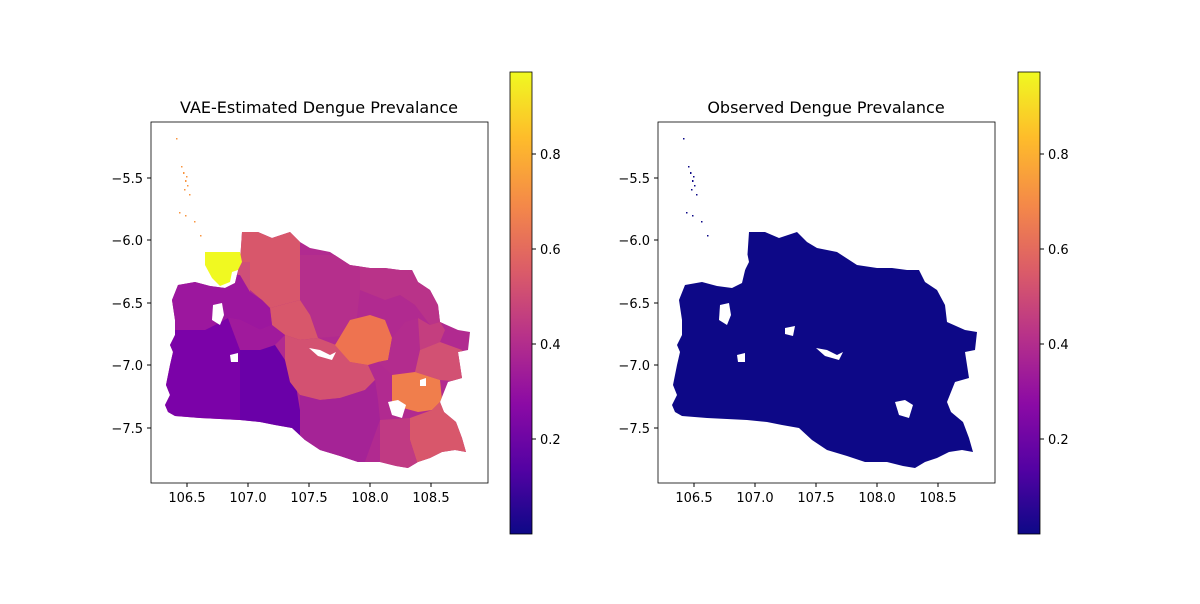  Describe the element at coordinates (825, 107) in the screenshot. I see `panel-title: Observed Dengue Prevalance` at that location.